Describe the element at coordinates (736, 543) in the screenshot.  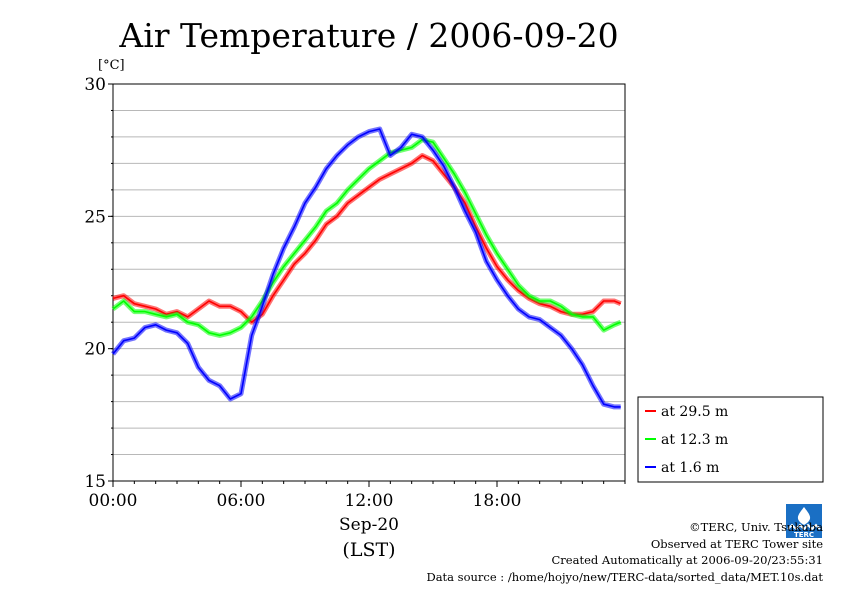
I see `observed-text: Observed at TERC Tower site` at that location.